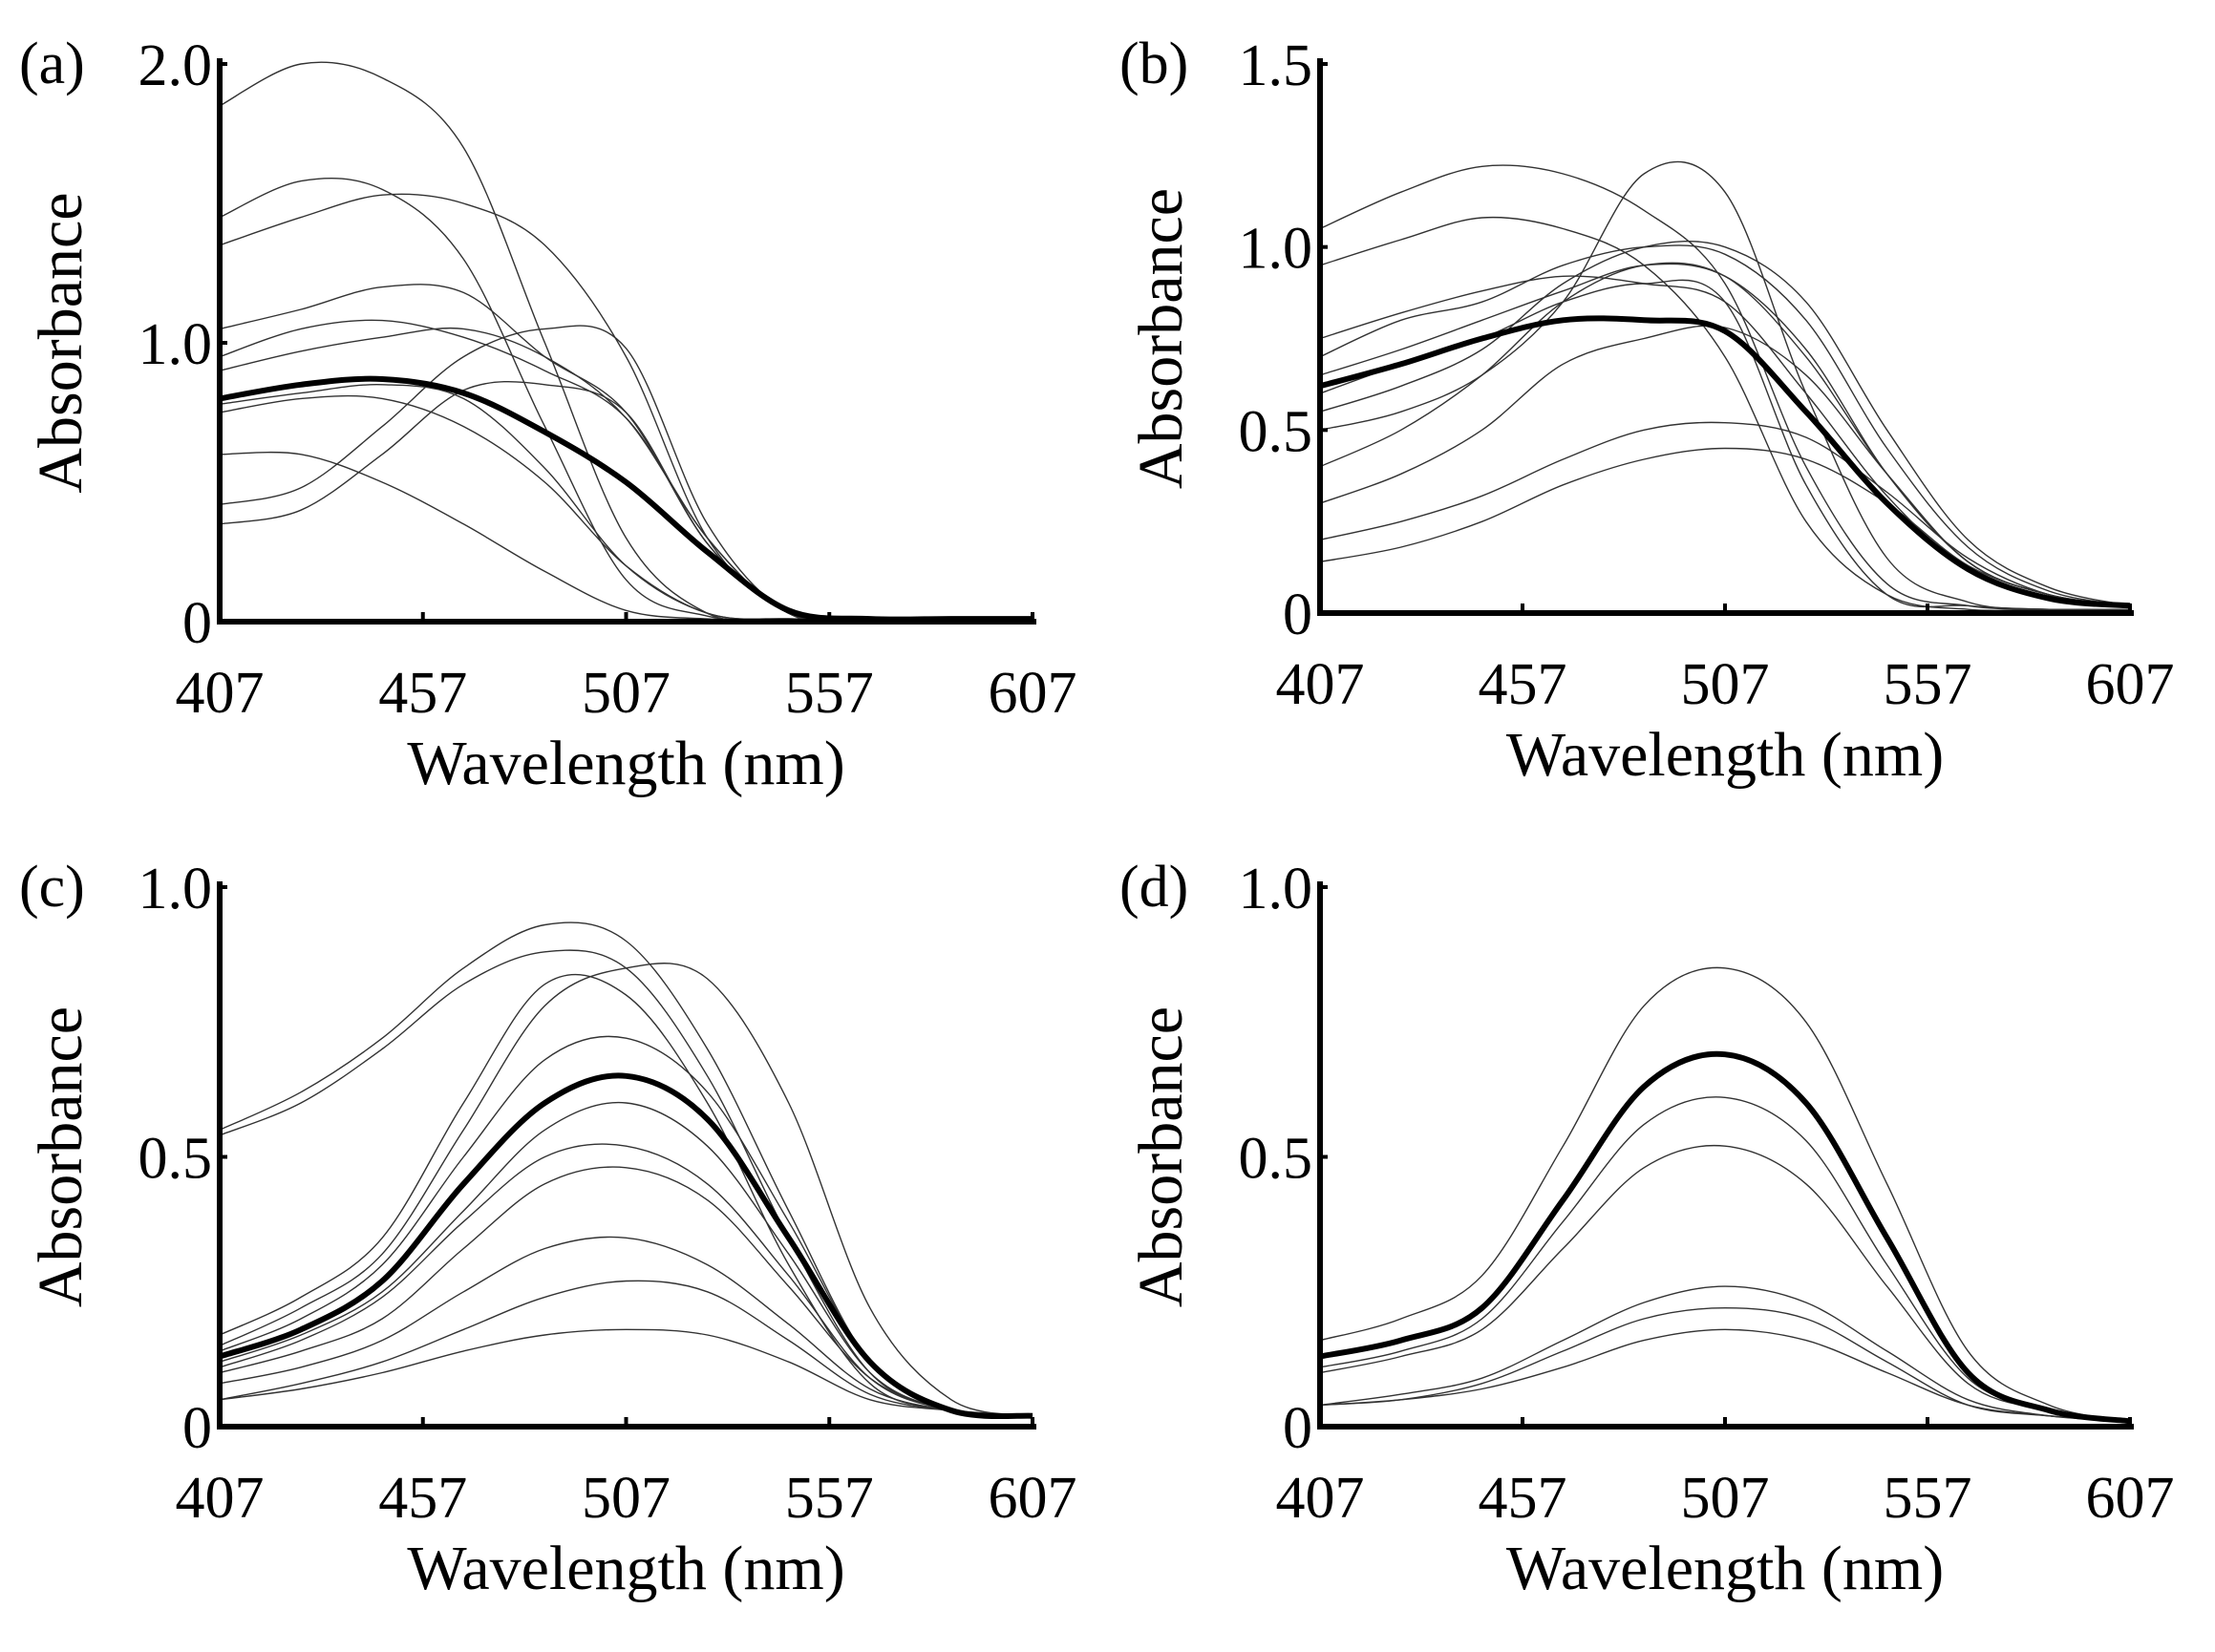  I want to click on panel-label: (b), so click(1154, 64).